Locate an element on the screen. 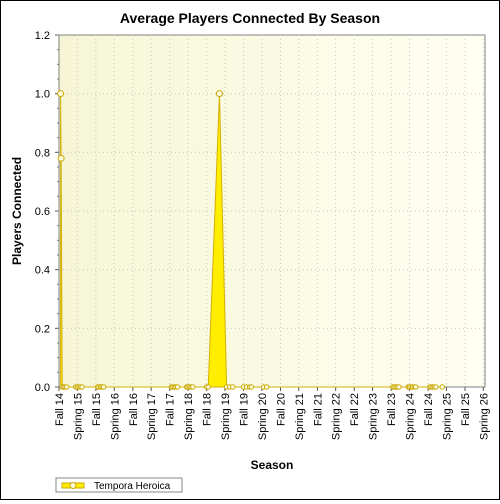 The width and height of the screenshot is (500, 504). x-tick-label: Fall 22 is located at coordinates (355, 409).